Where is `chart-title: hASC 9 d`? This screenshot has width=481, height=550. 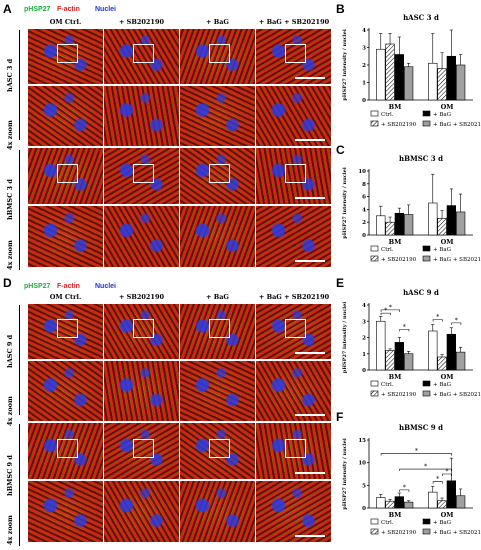 chart-title: hASC 9 d is located at coordinates (421, 292).